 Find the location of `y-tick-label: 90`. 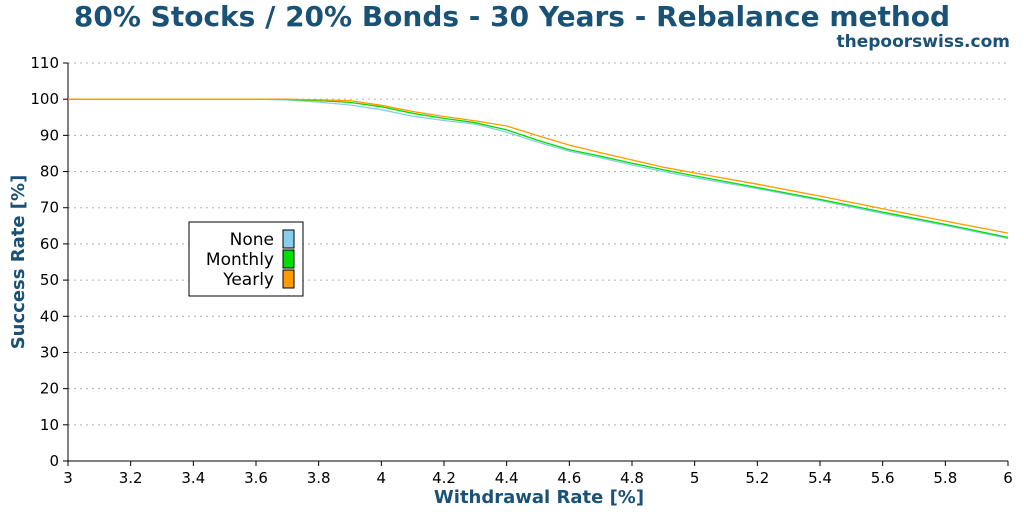

y-tick-label: 90 is located at coordinates (49, 135).